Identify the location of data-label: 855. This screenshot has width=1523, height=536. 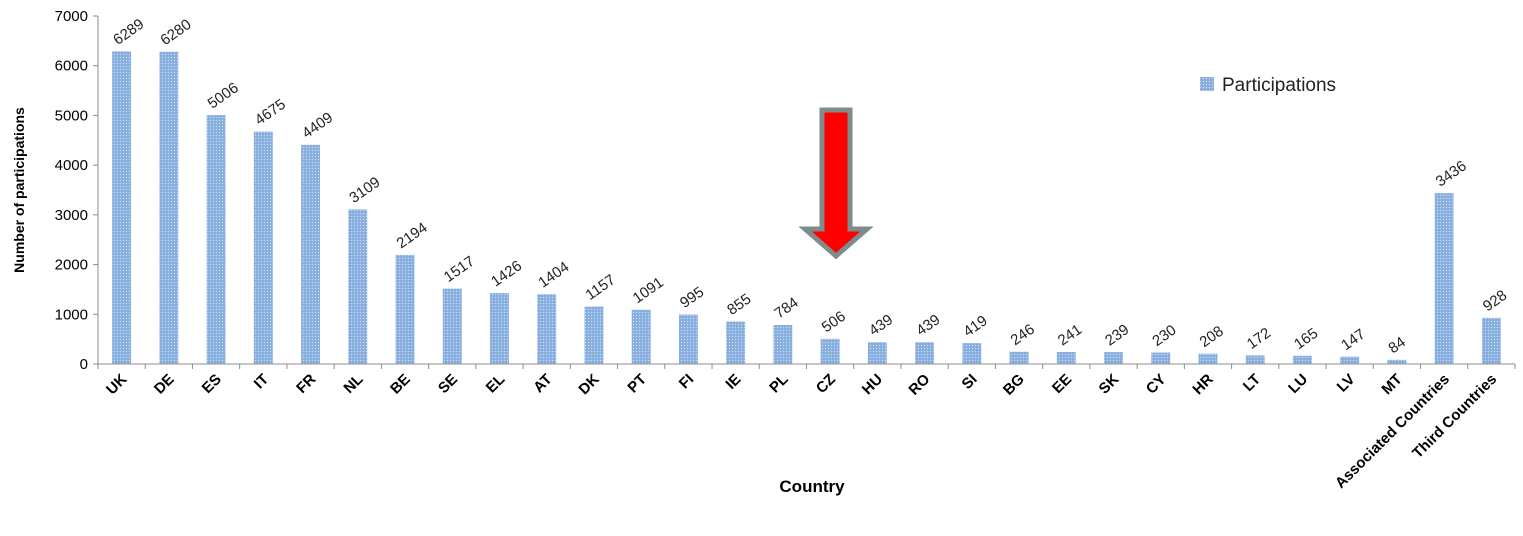
(739, 304).